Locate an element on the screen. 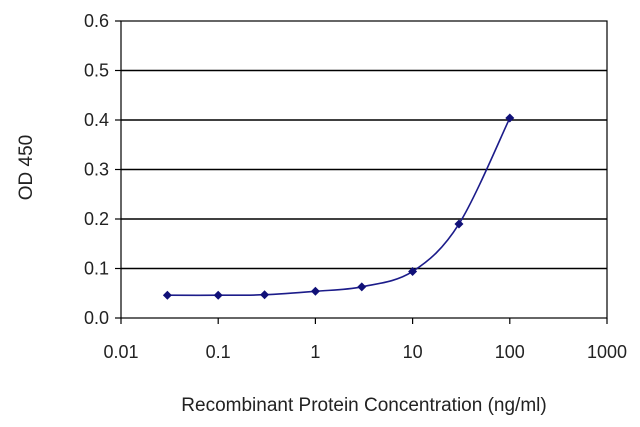 This screenshot has height=427, width=640. x-tick-label: 100 is located at coordinates (510, 352).